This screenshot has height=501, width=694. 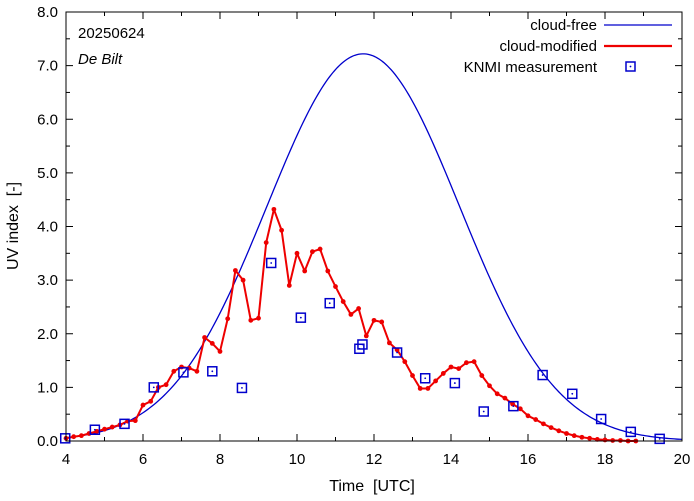 I want to click on x-tick-label: 16, so click(x=528, y=459).